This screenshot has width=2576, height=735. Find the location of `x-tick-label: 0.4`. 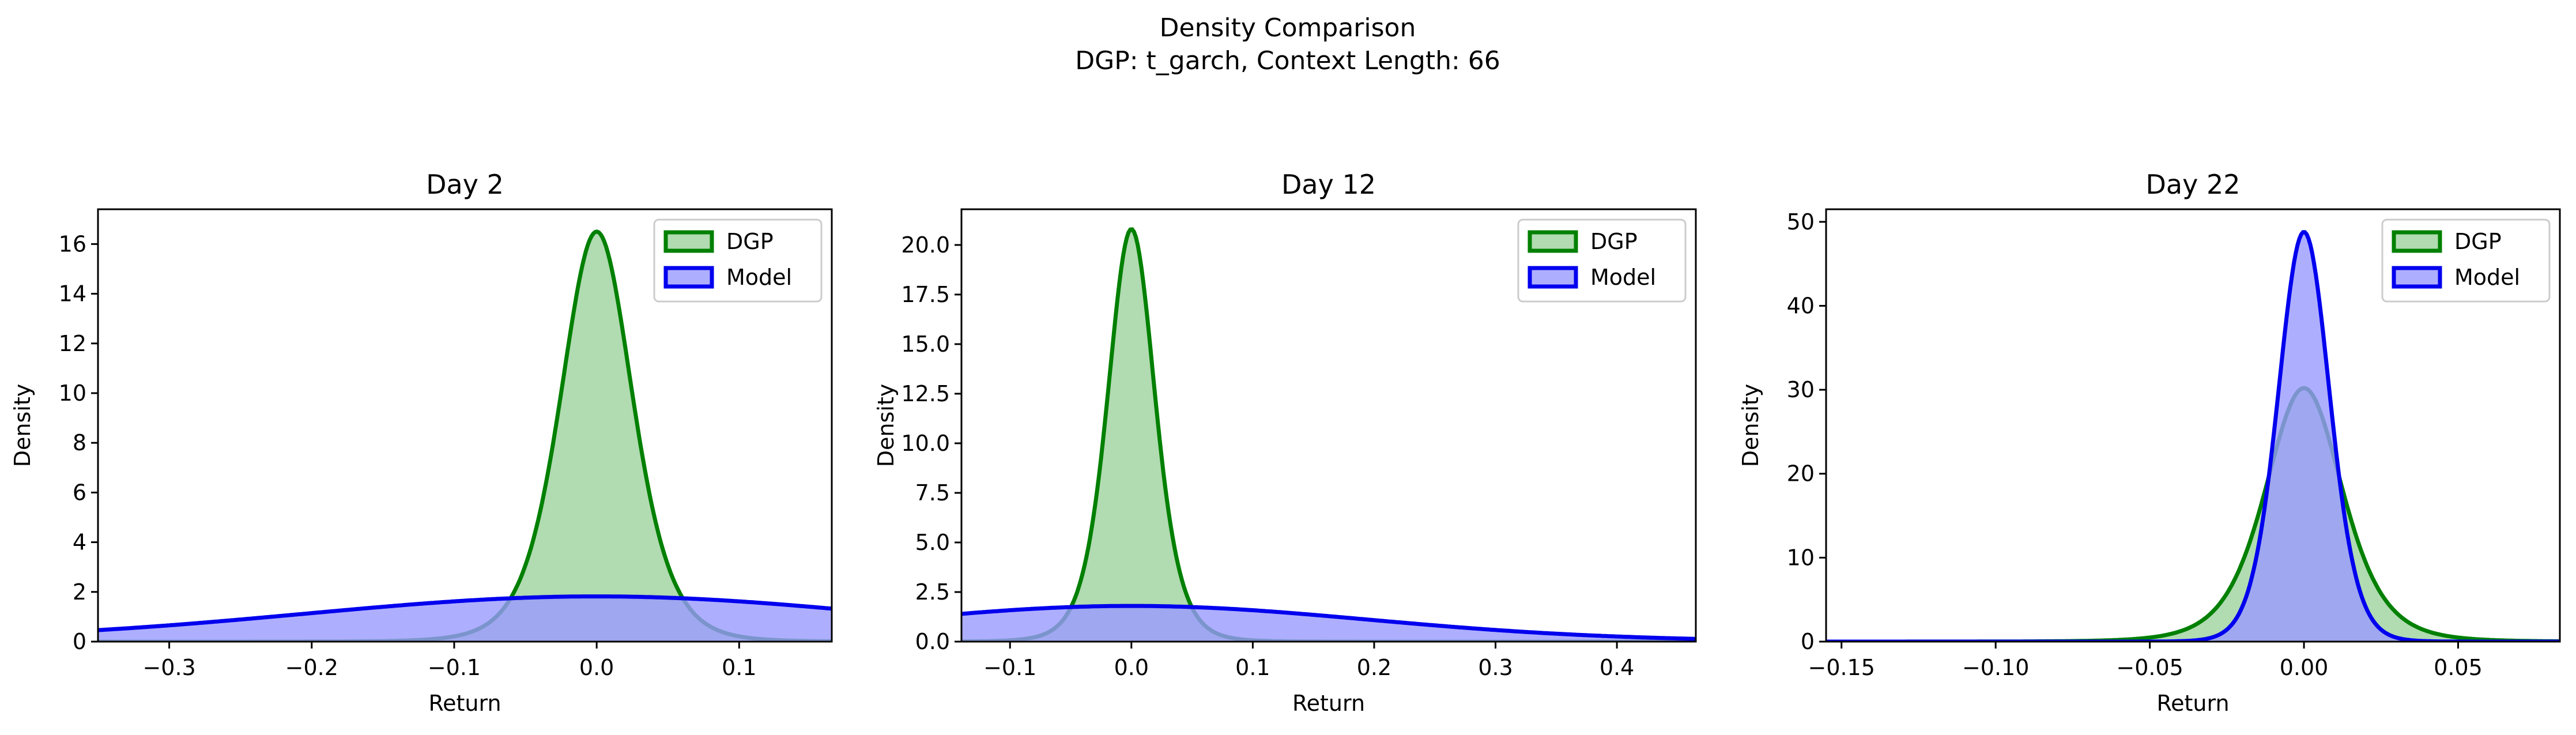

x-tick-label: 0.4 is located at coordinates (1617, 667).